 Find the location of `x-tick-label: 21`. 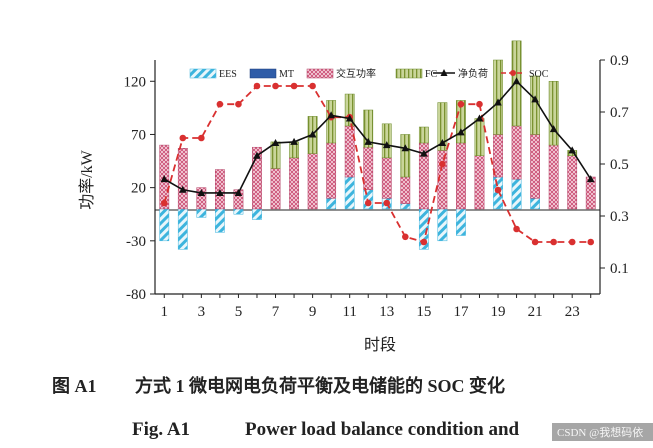

x-tick-label: 21 is located at coordinates (535, 312).